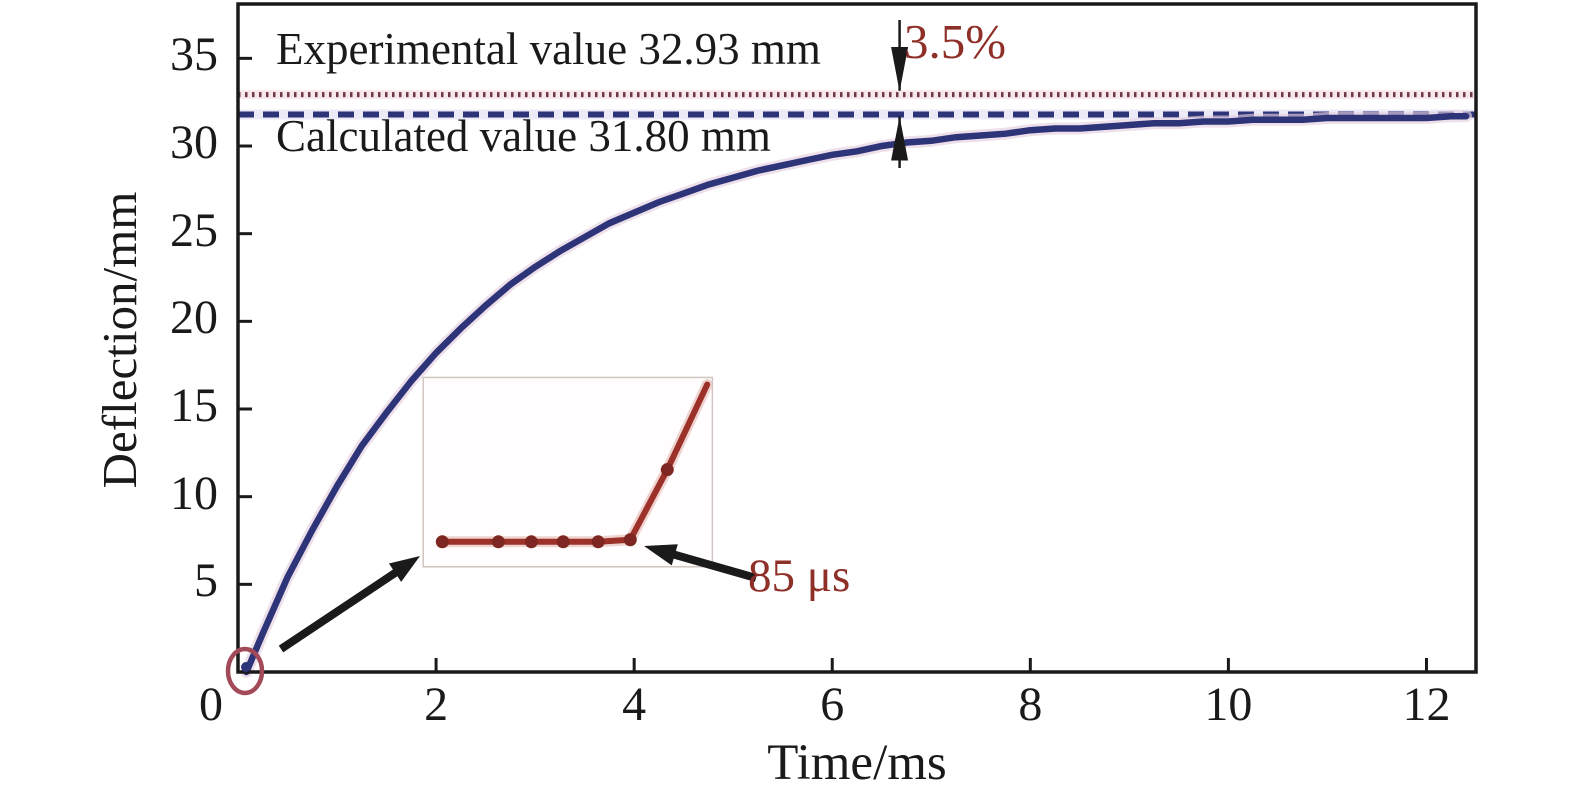 Image resolution: width=1575 pixels, height=809 pixels. I want to click on difference-arrow-up-head, so click(900, 138).